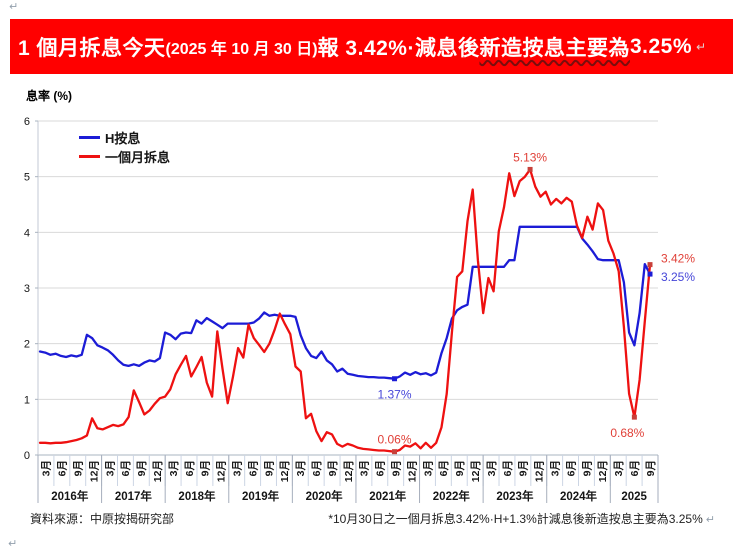  I want to click on x-year-label: 2024年, so click(579, 496).